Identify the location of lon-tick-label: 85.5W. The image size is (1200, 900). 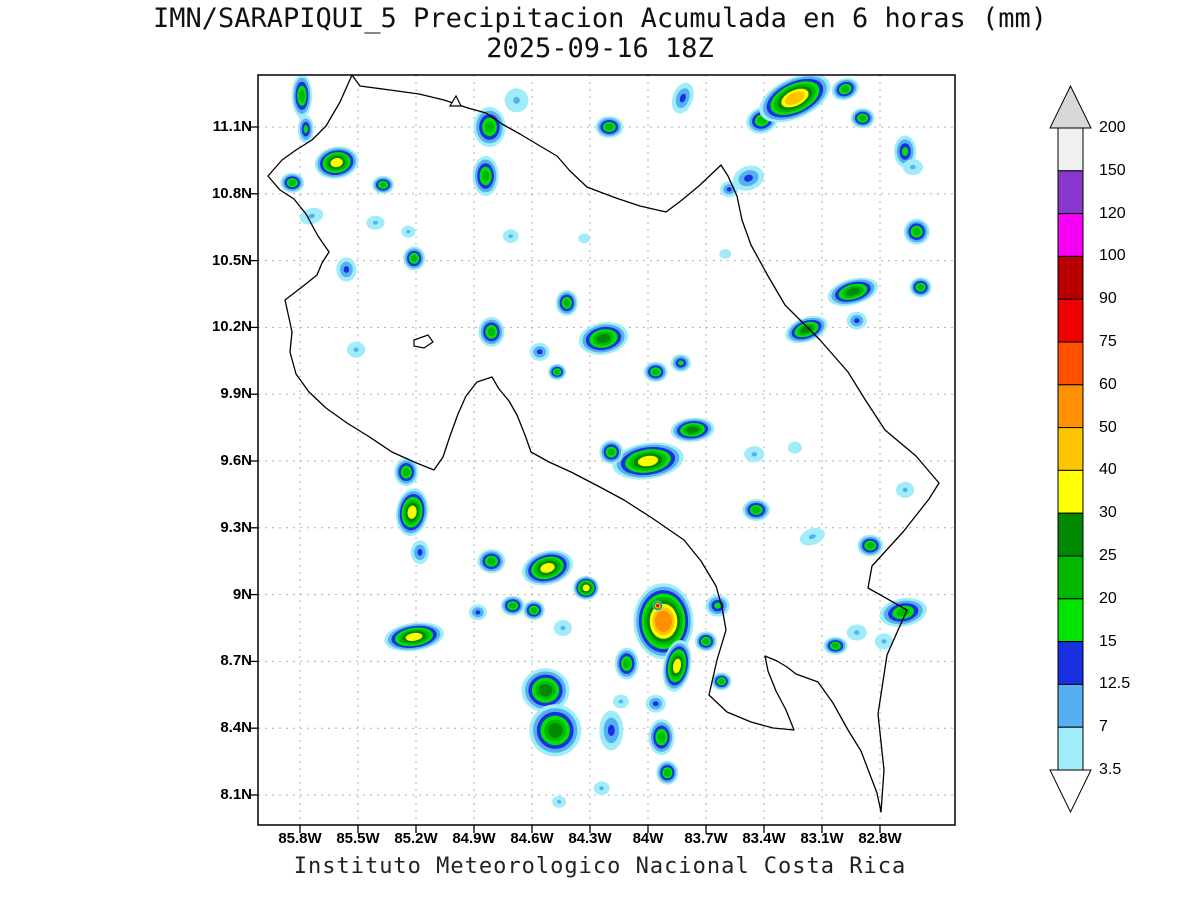
(358, 838).